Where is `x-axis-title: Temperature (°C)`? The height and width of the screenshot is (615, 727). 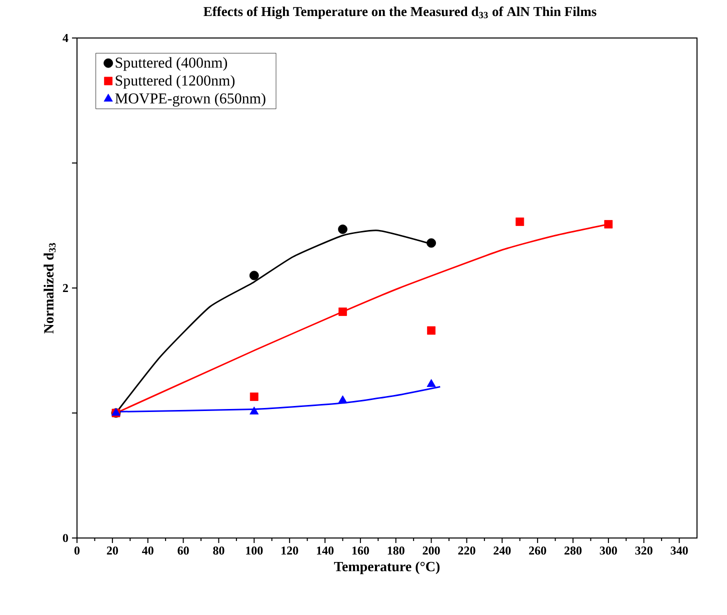 x-axis-title: Temperature (°C) is located at coordinates (387, 567).